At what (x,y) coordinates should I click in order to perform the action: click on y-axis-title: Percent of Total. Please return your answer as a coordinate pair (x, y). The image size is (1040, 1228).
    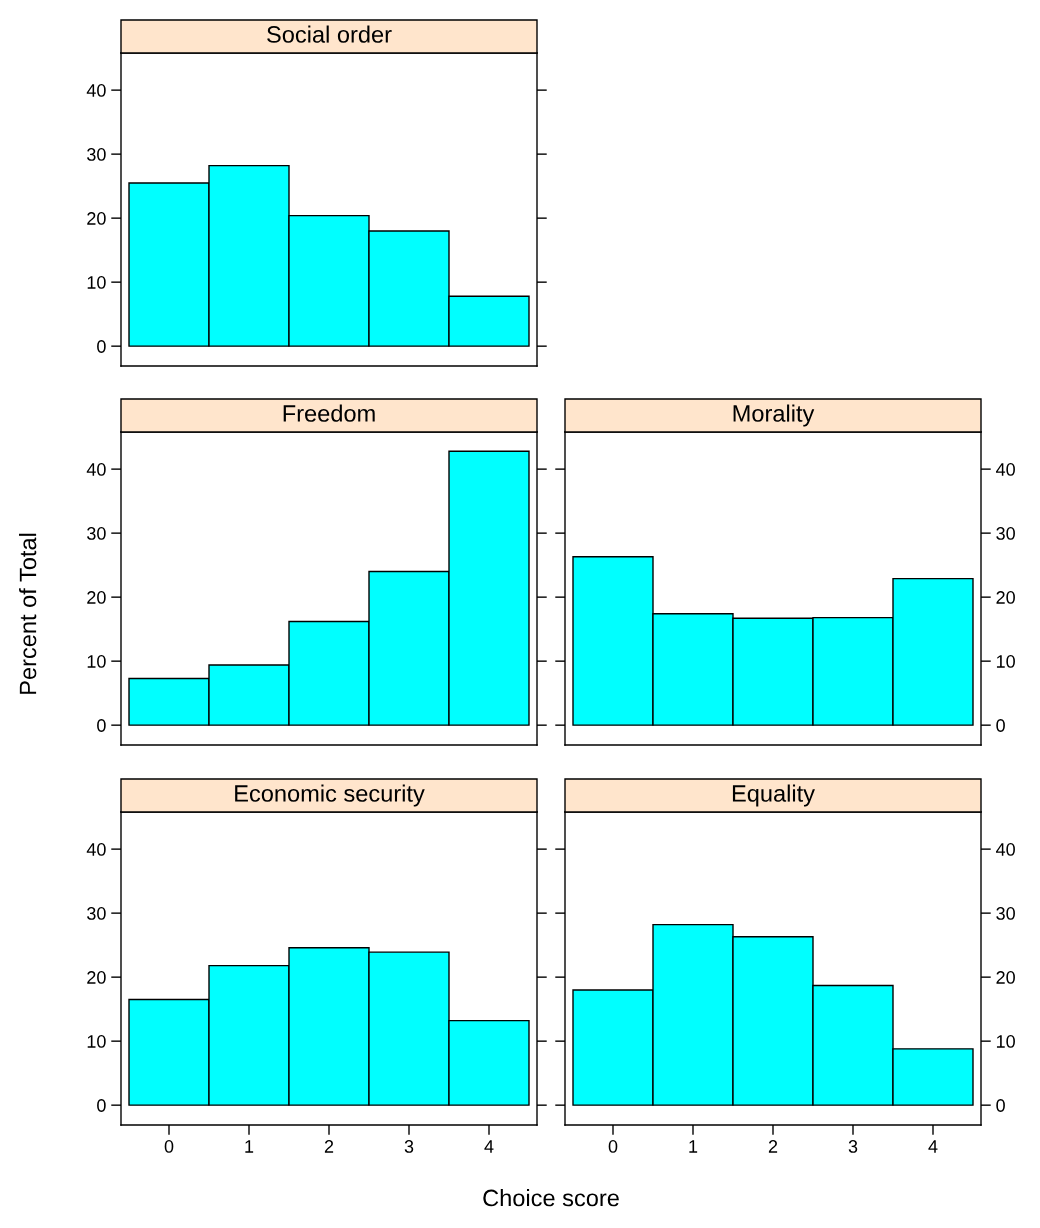
    Looking at the image, I should click on (28, 613).